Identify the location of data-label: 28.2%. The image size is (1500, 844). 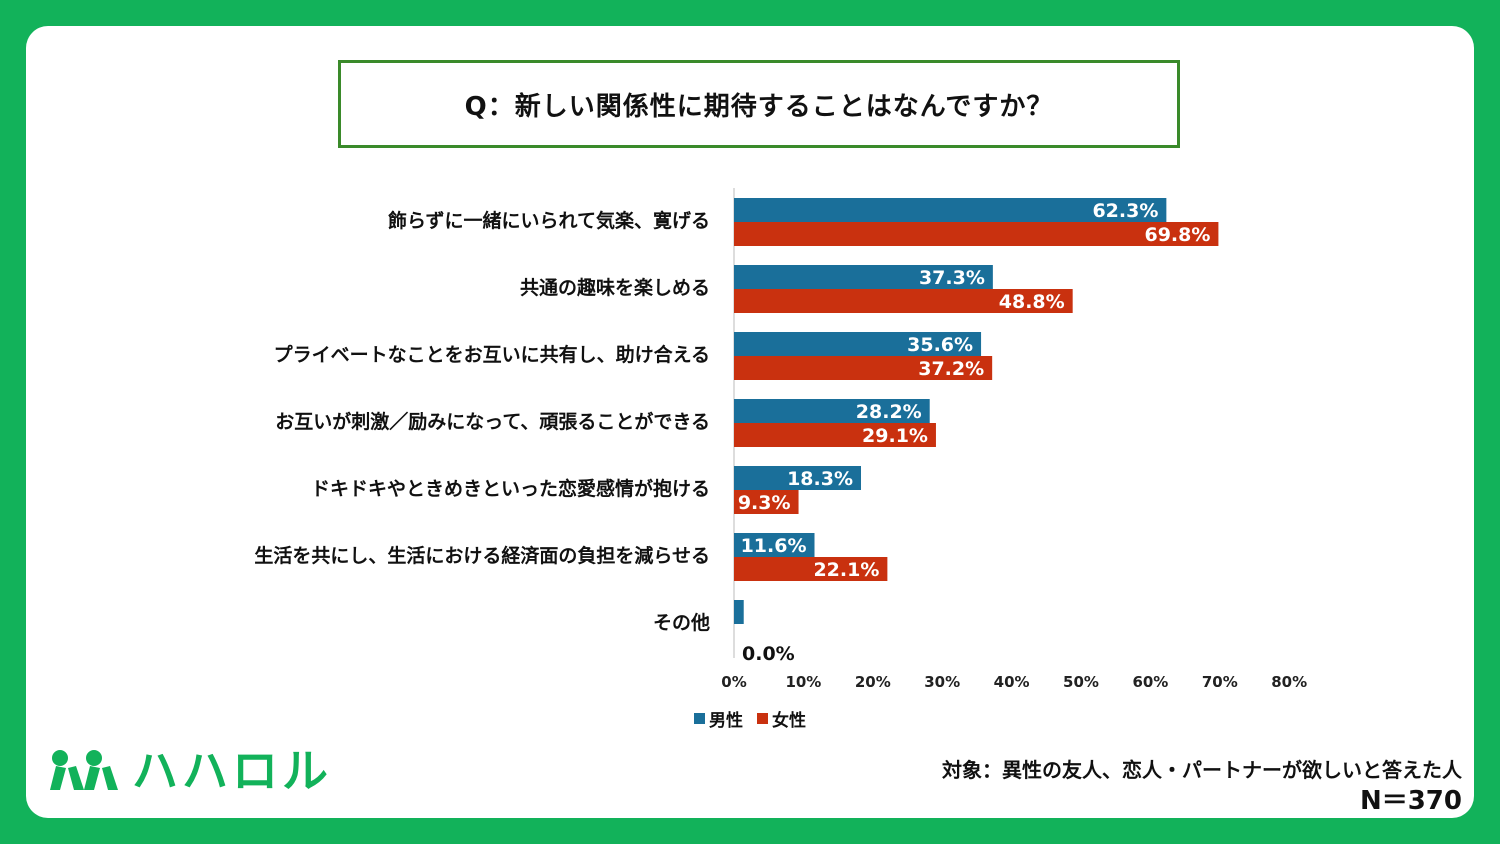
(889, 412).